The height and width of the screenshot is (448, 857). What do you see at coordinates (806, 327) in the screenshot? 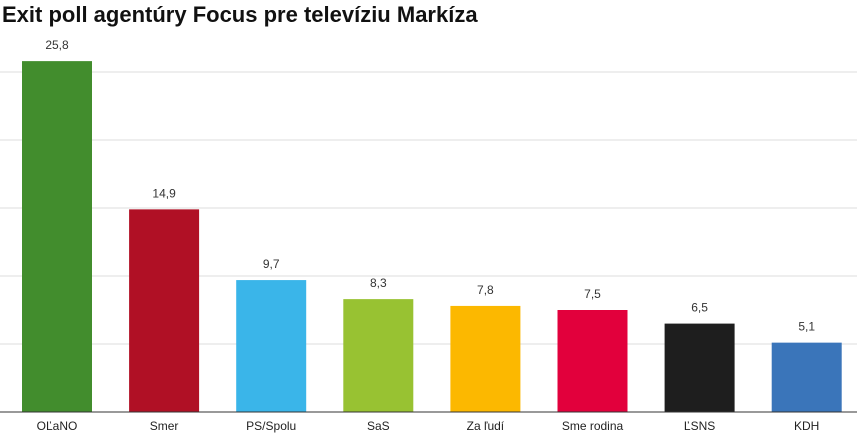
I see `value-label-8: 5,1` at bounding box center [806, 327].